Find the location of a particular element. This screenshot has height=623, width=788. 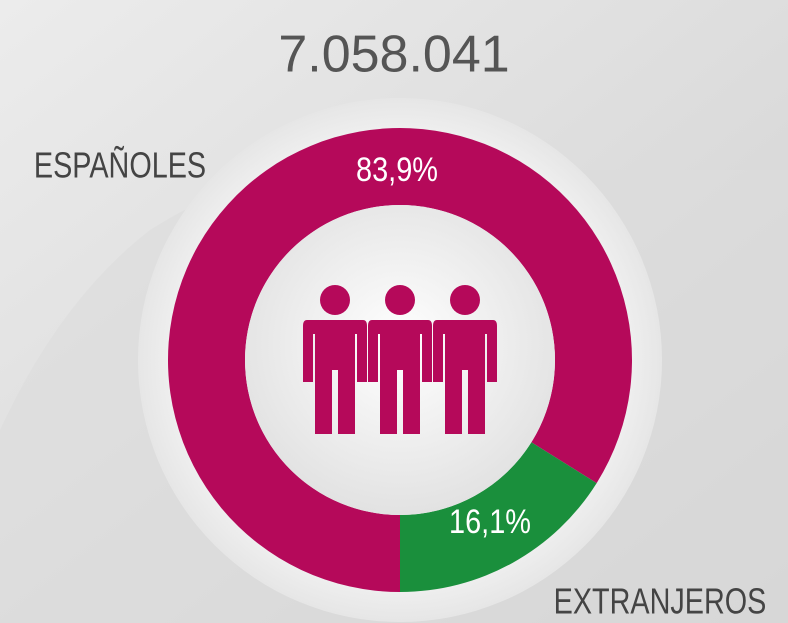

category-label: EXTRANJEROS is located at coordinates (660, 600).